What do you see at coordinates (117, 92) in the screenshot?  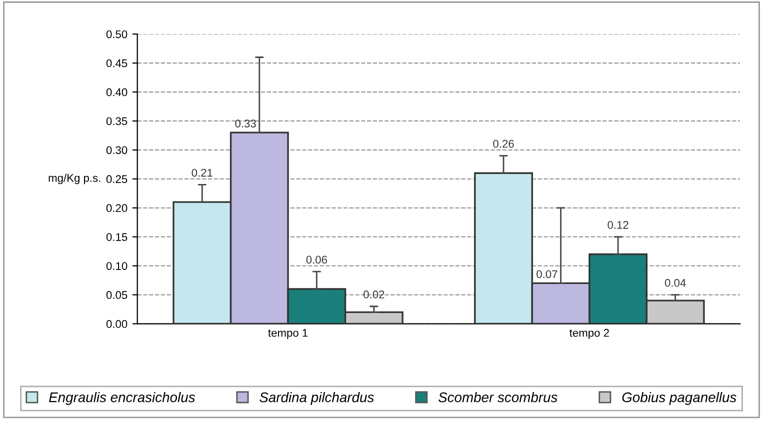 I see `y-tick-label: 0.40` at bounding box center [117, 92].